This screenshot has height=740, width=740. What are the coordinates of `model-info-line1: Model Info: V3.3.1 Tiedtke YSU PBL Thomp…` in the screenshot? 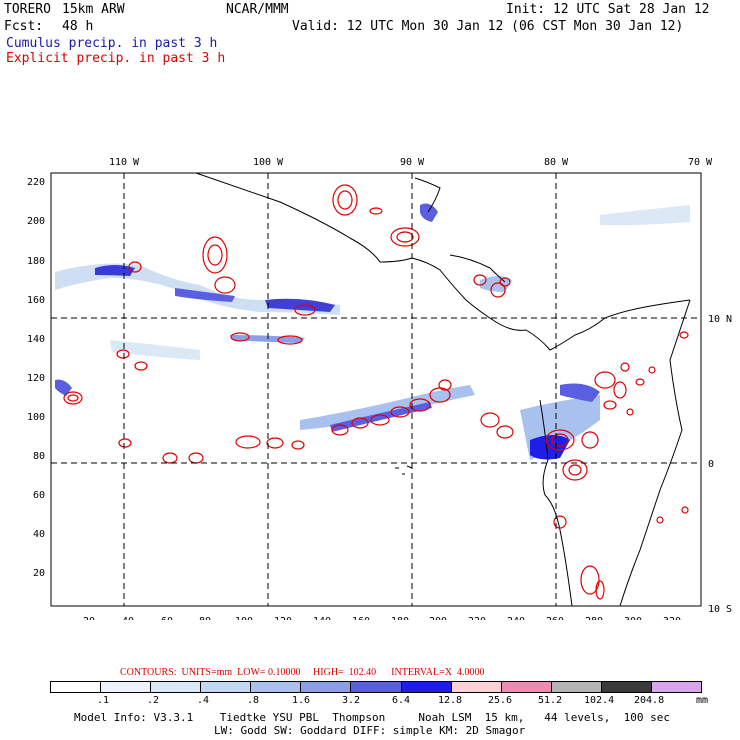 It's located at (372, 717).